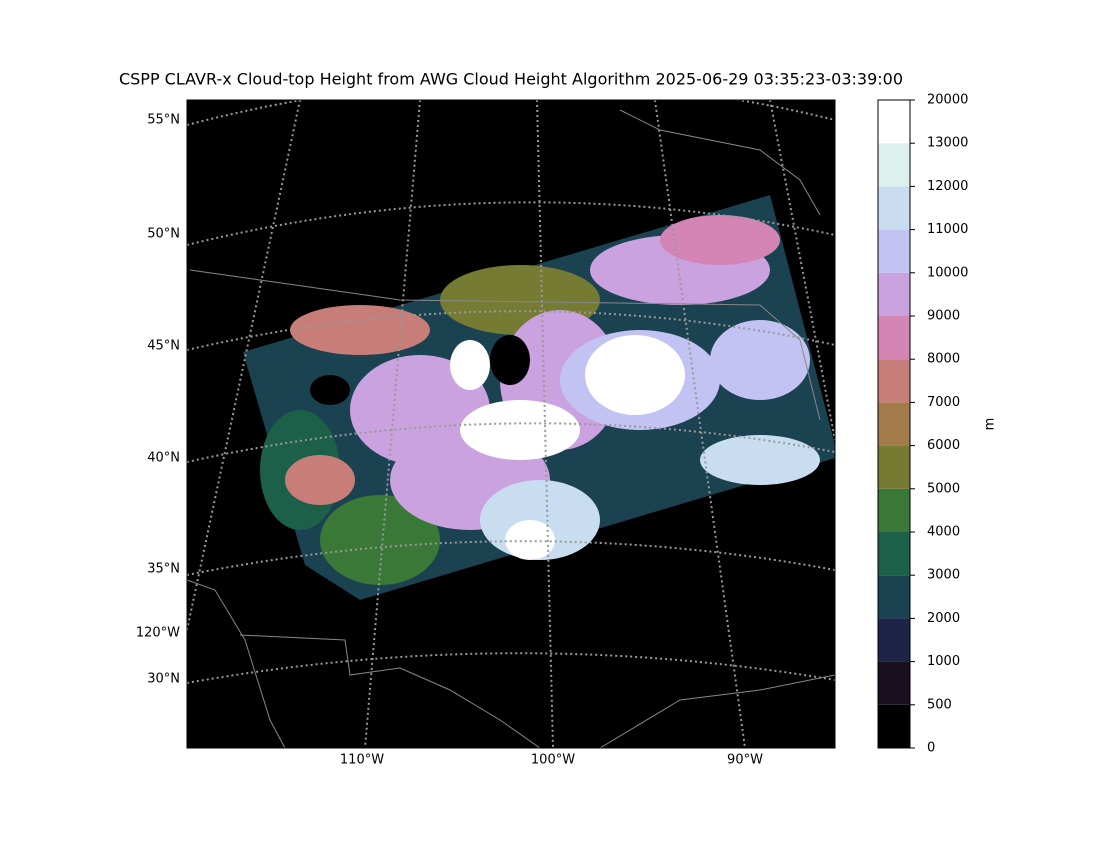 The height and width of the screenshot is (844, 1120). Describe the element at coordinates (163, 679) in the screenshot. I see `lat-label: 30°N` at that location.